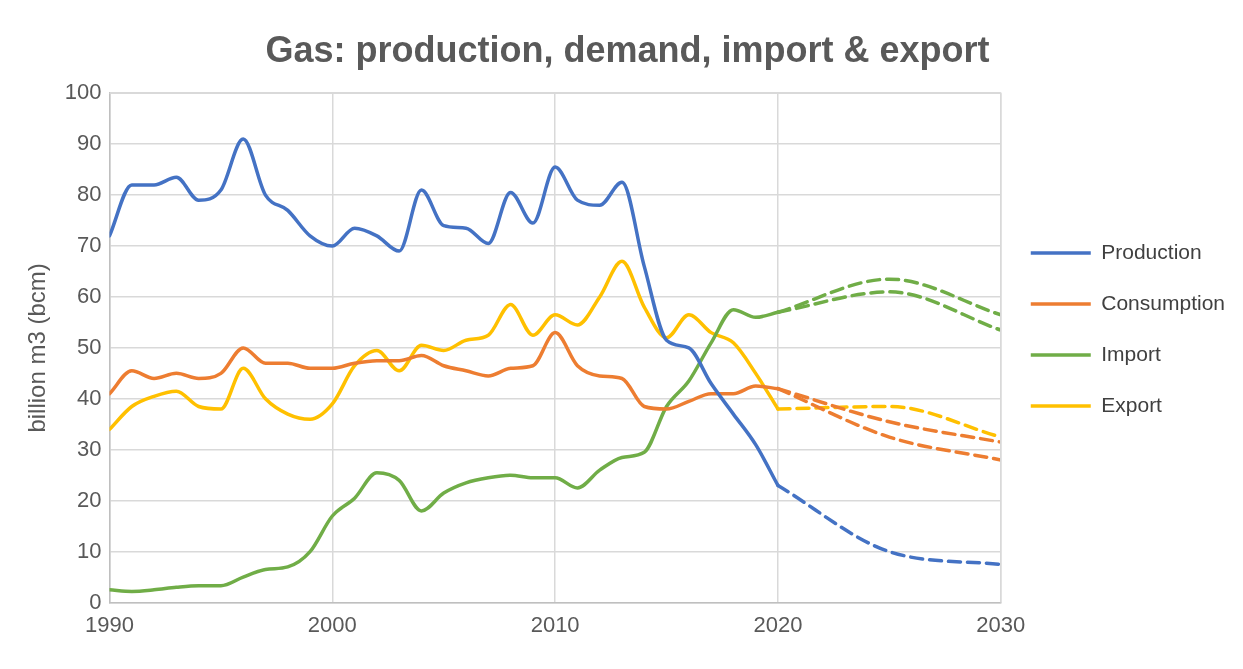  Describe the element at coordinates (89, 143) in the screenshot. I see `y-tick-label: 90` at that location.